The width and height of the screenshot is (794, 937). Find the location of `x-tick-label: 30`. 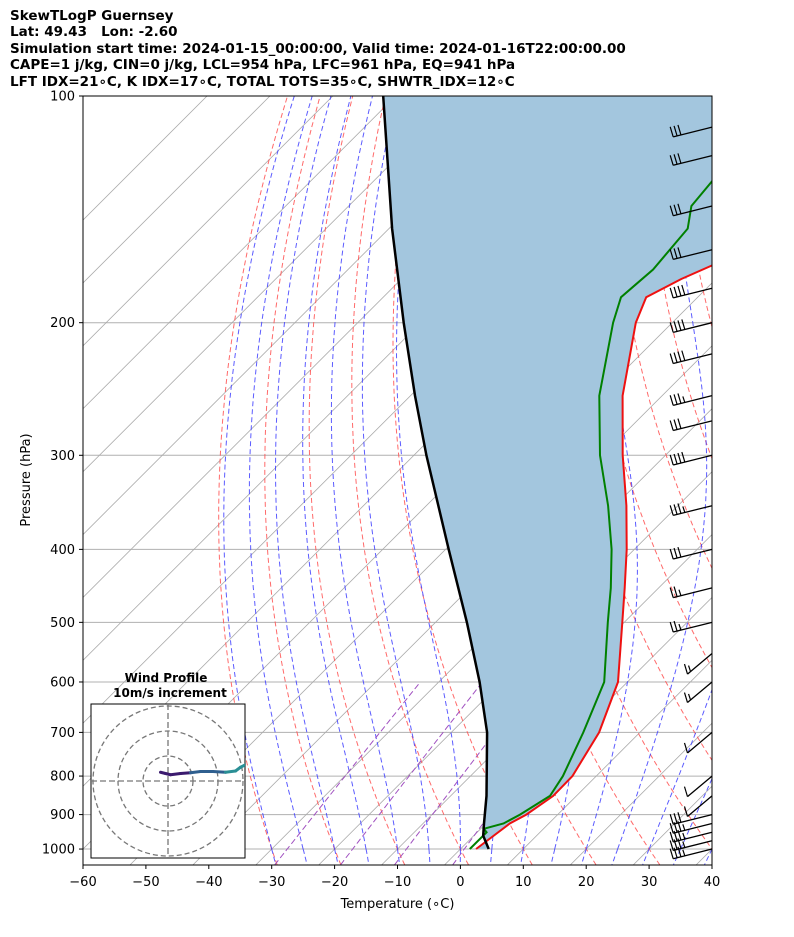

x-tick-label: 30 is located at coordinates (649, 882).